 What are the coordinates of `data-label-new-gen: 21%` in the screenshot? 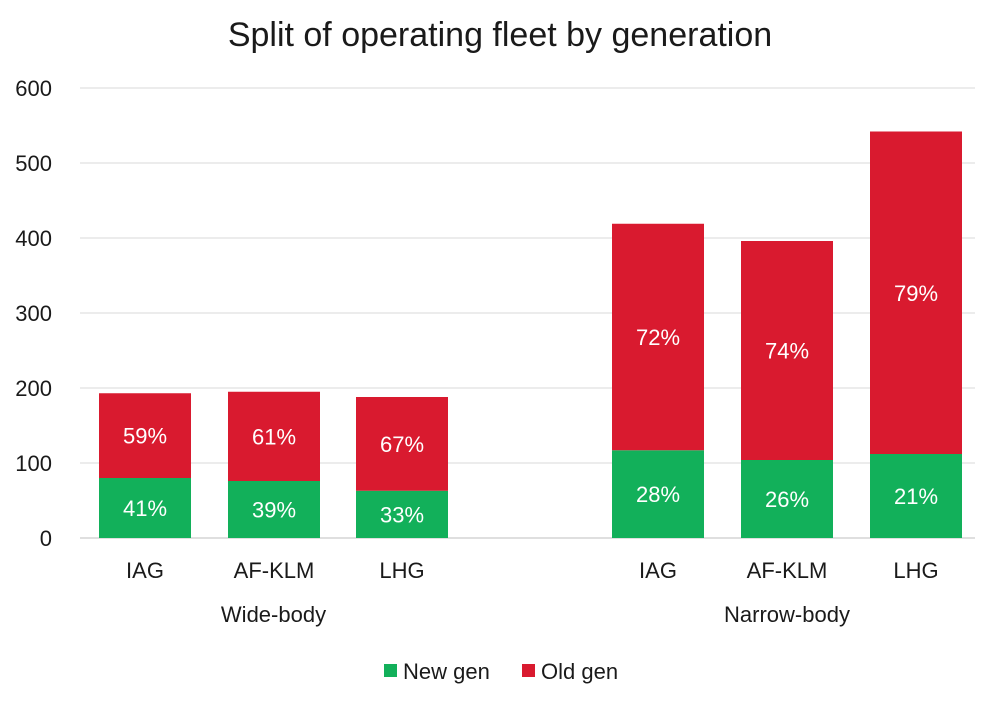 It's located at (916, 496).